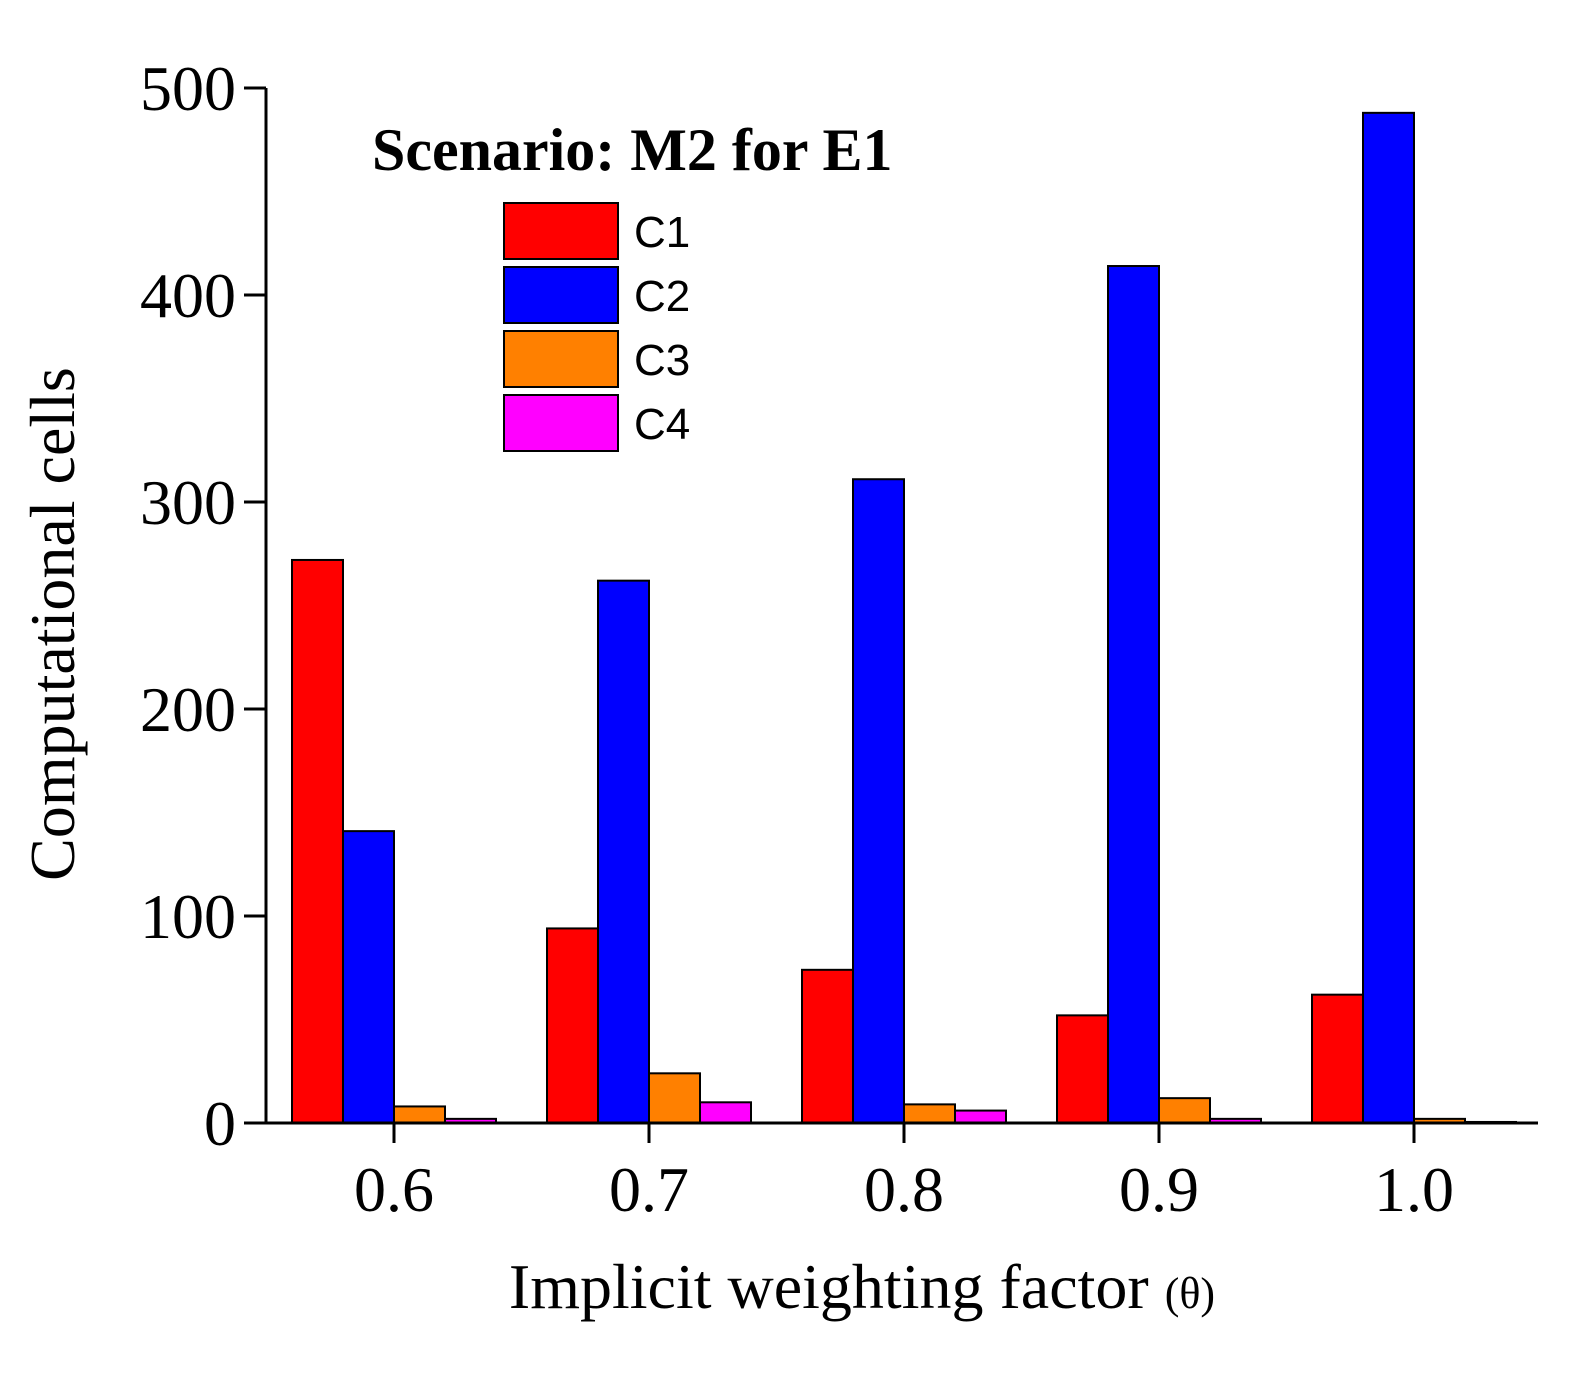 The width and height of the screenshot is (1578, 1376). What do you see at coordinates (220, 1123) in the screenshot?
I see `y-tick-label: 0` at bounding box center [220, 1123].